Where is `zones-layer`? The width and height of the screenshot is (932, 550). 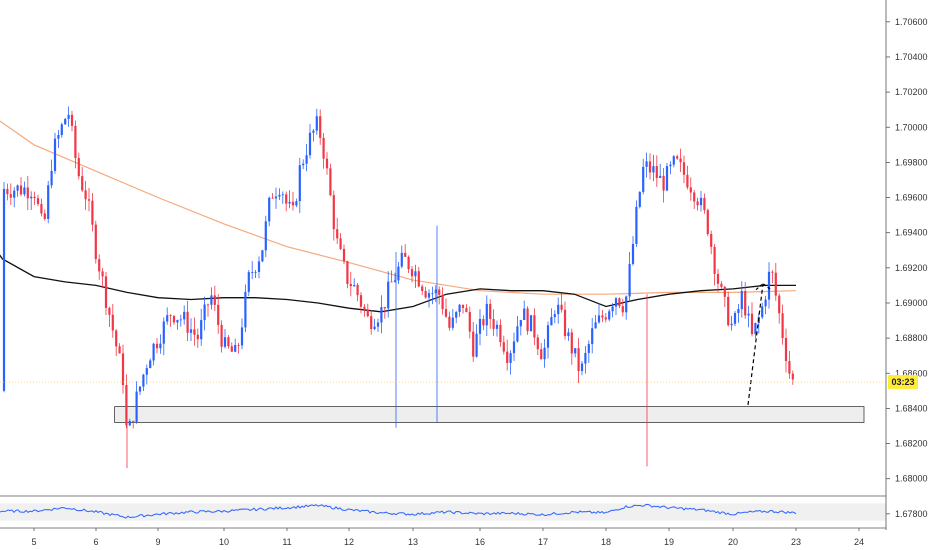
zones-layer is located at coordinates (489, 414).